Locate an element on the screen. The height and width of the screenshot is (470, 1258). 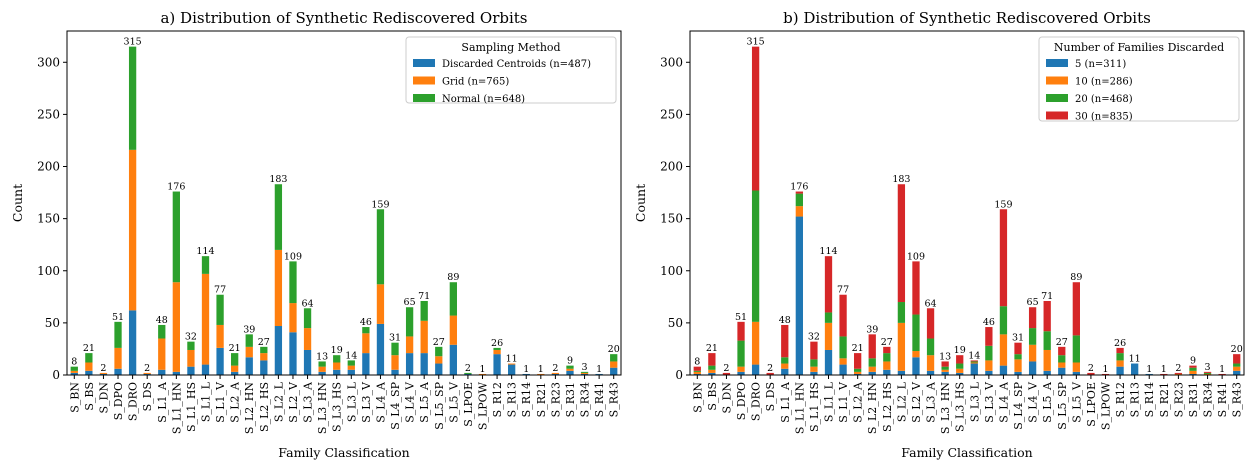
x-tick-label: S_DN is located at coordinates (103, 398).